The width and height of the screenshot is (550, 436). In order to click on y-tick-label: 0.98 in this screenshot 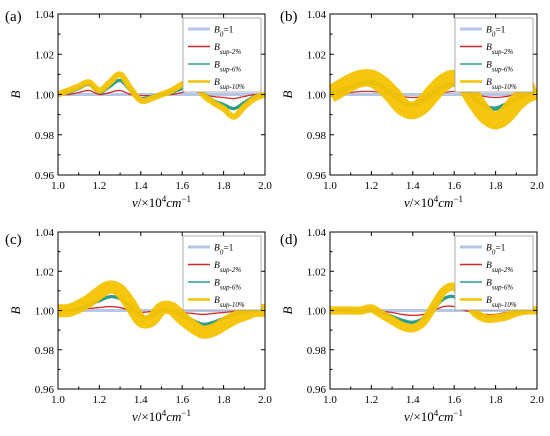, I will do `click(45, 136)`.